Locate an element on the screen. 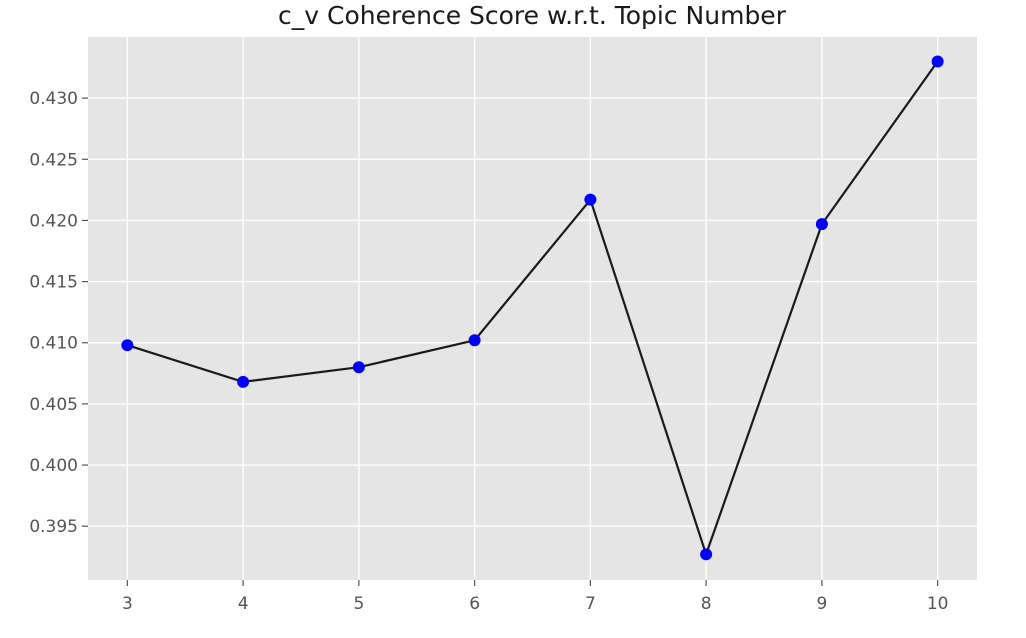 The image size is (1026, 638). y-tick-label: 0.395 is located at coordinates (53, 527).